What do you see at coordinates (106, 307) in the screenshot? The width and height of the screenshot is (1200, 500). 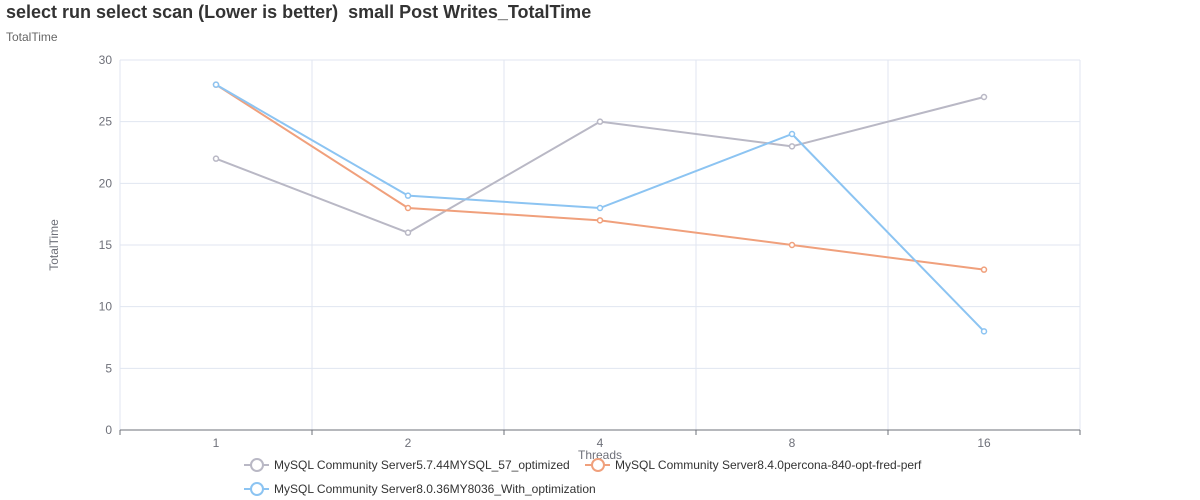 I see `y-tick-label: 10` at bounding box center [106, 307].